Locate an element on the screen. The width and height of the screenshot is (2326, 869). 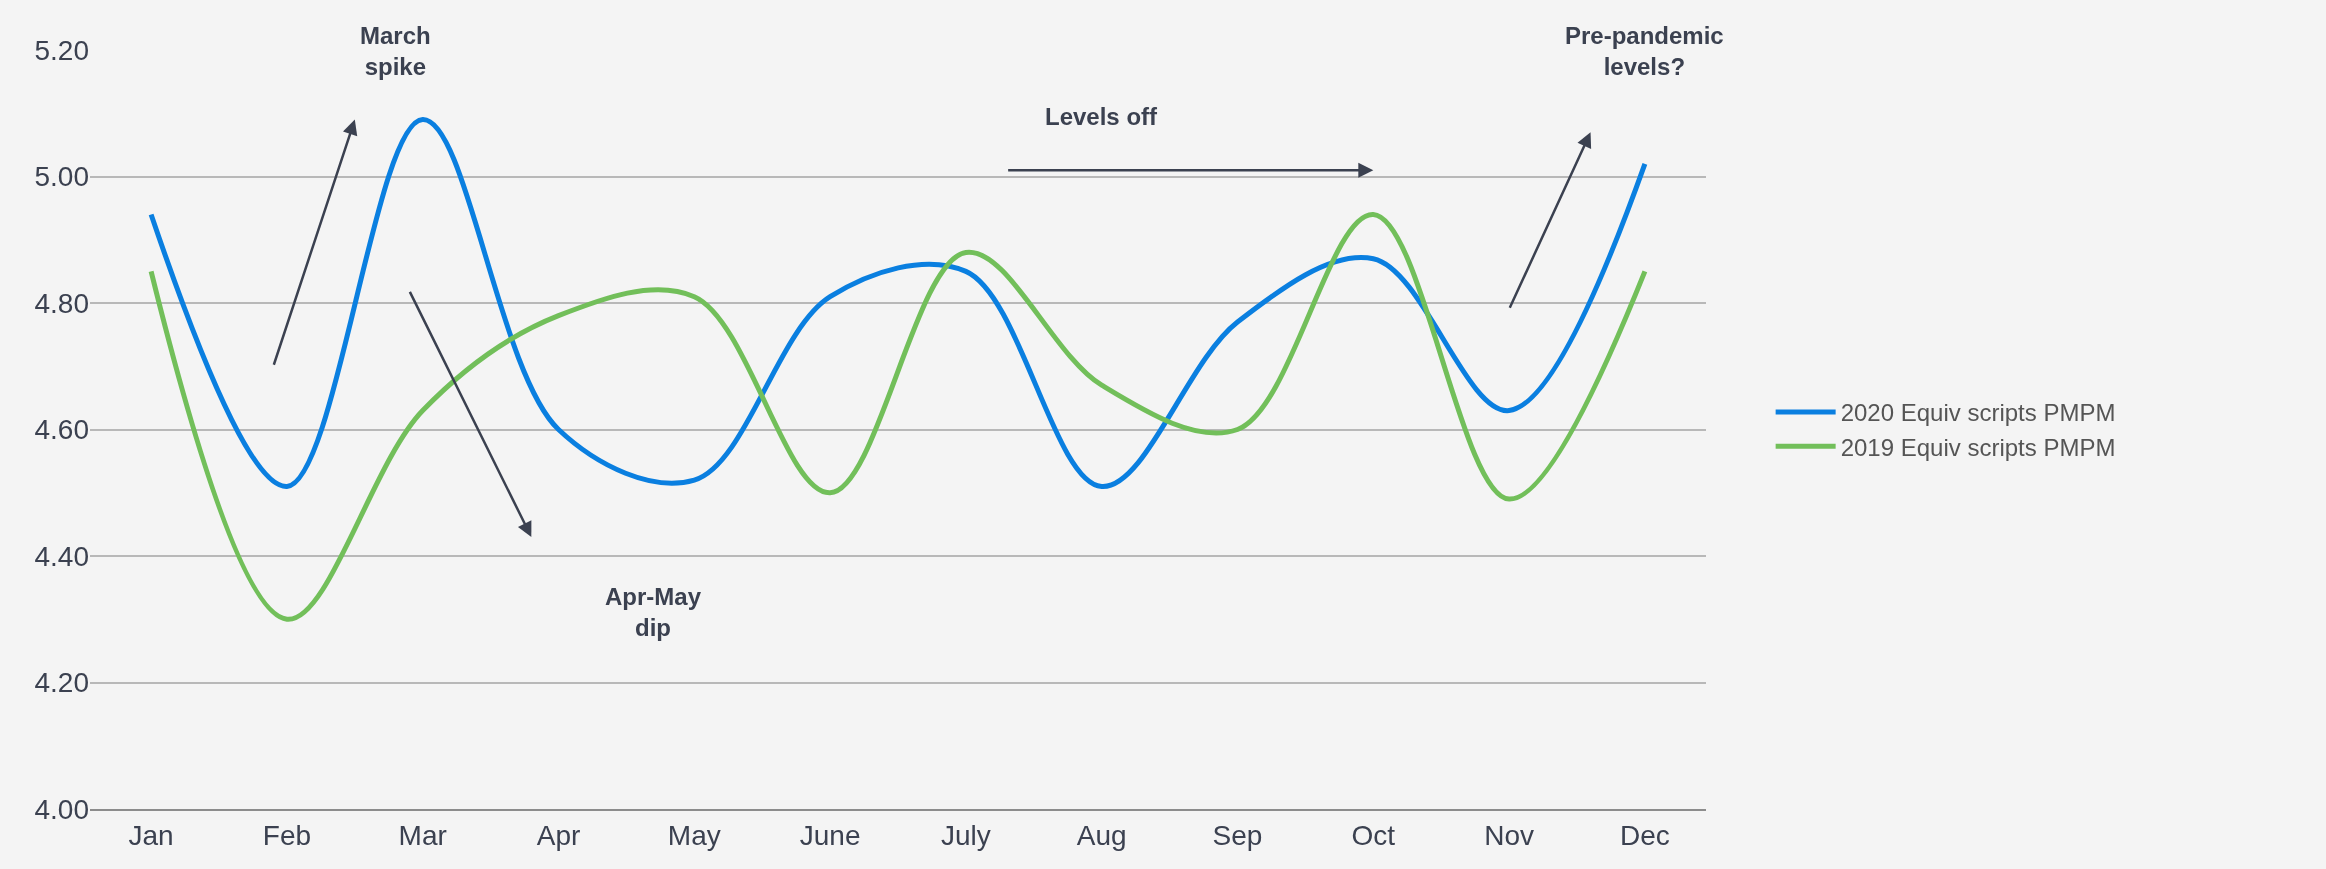
x-tick-label: Apr is located at coordinates (558, 835).